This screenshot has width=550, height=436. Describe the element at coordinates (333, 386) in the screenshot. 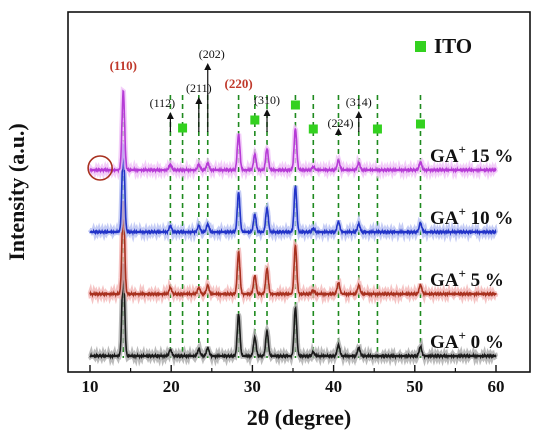

I see `x-tick-label-3: 40` at that location.